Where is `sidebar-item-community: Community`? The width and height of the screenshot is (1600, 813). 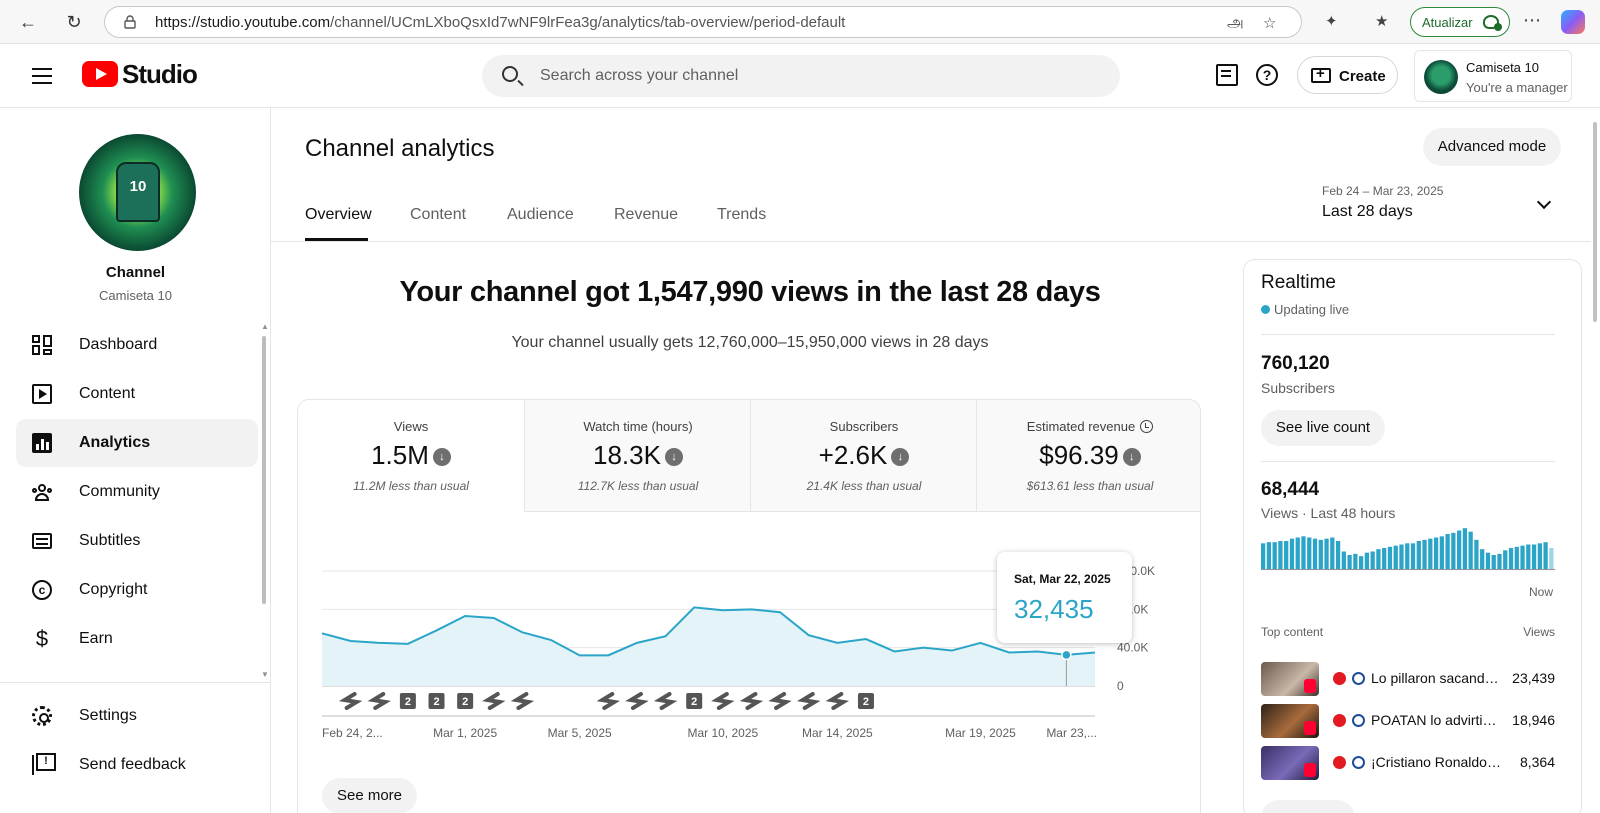 sidebar-item-community: Community is located at coordinates (137, 492).